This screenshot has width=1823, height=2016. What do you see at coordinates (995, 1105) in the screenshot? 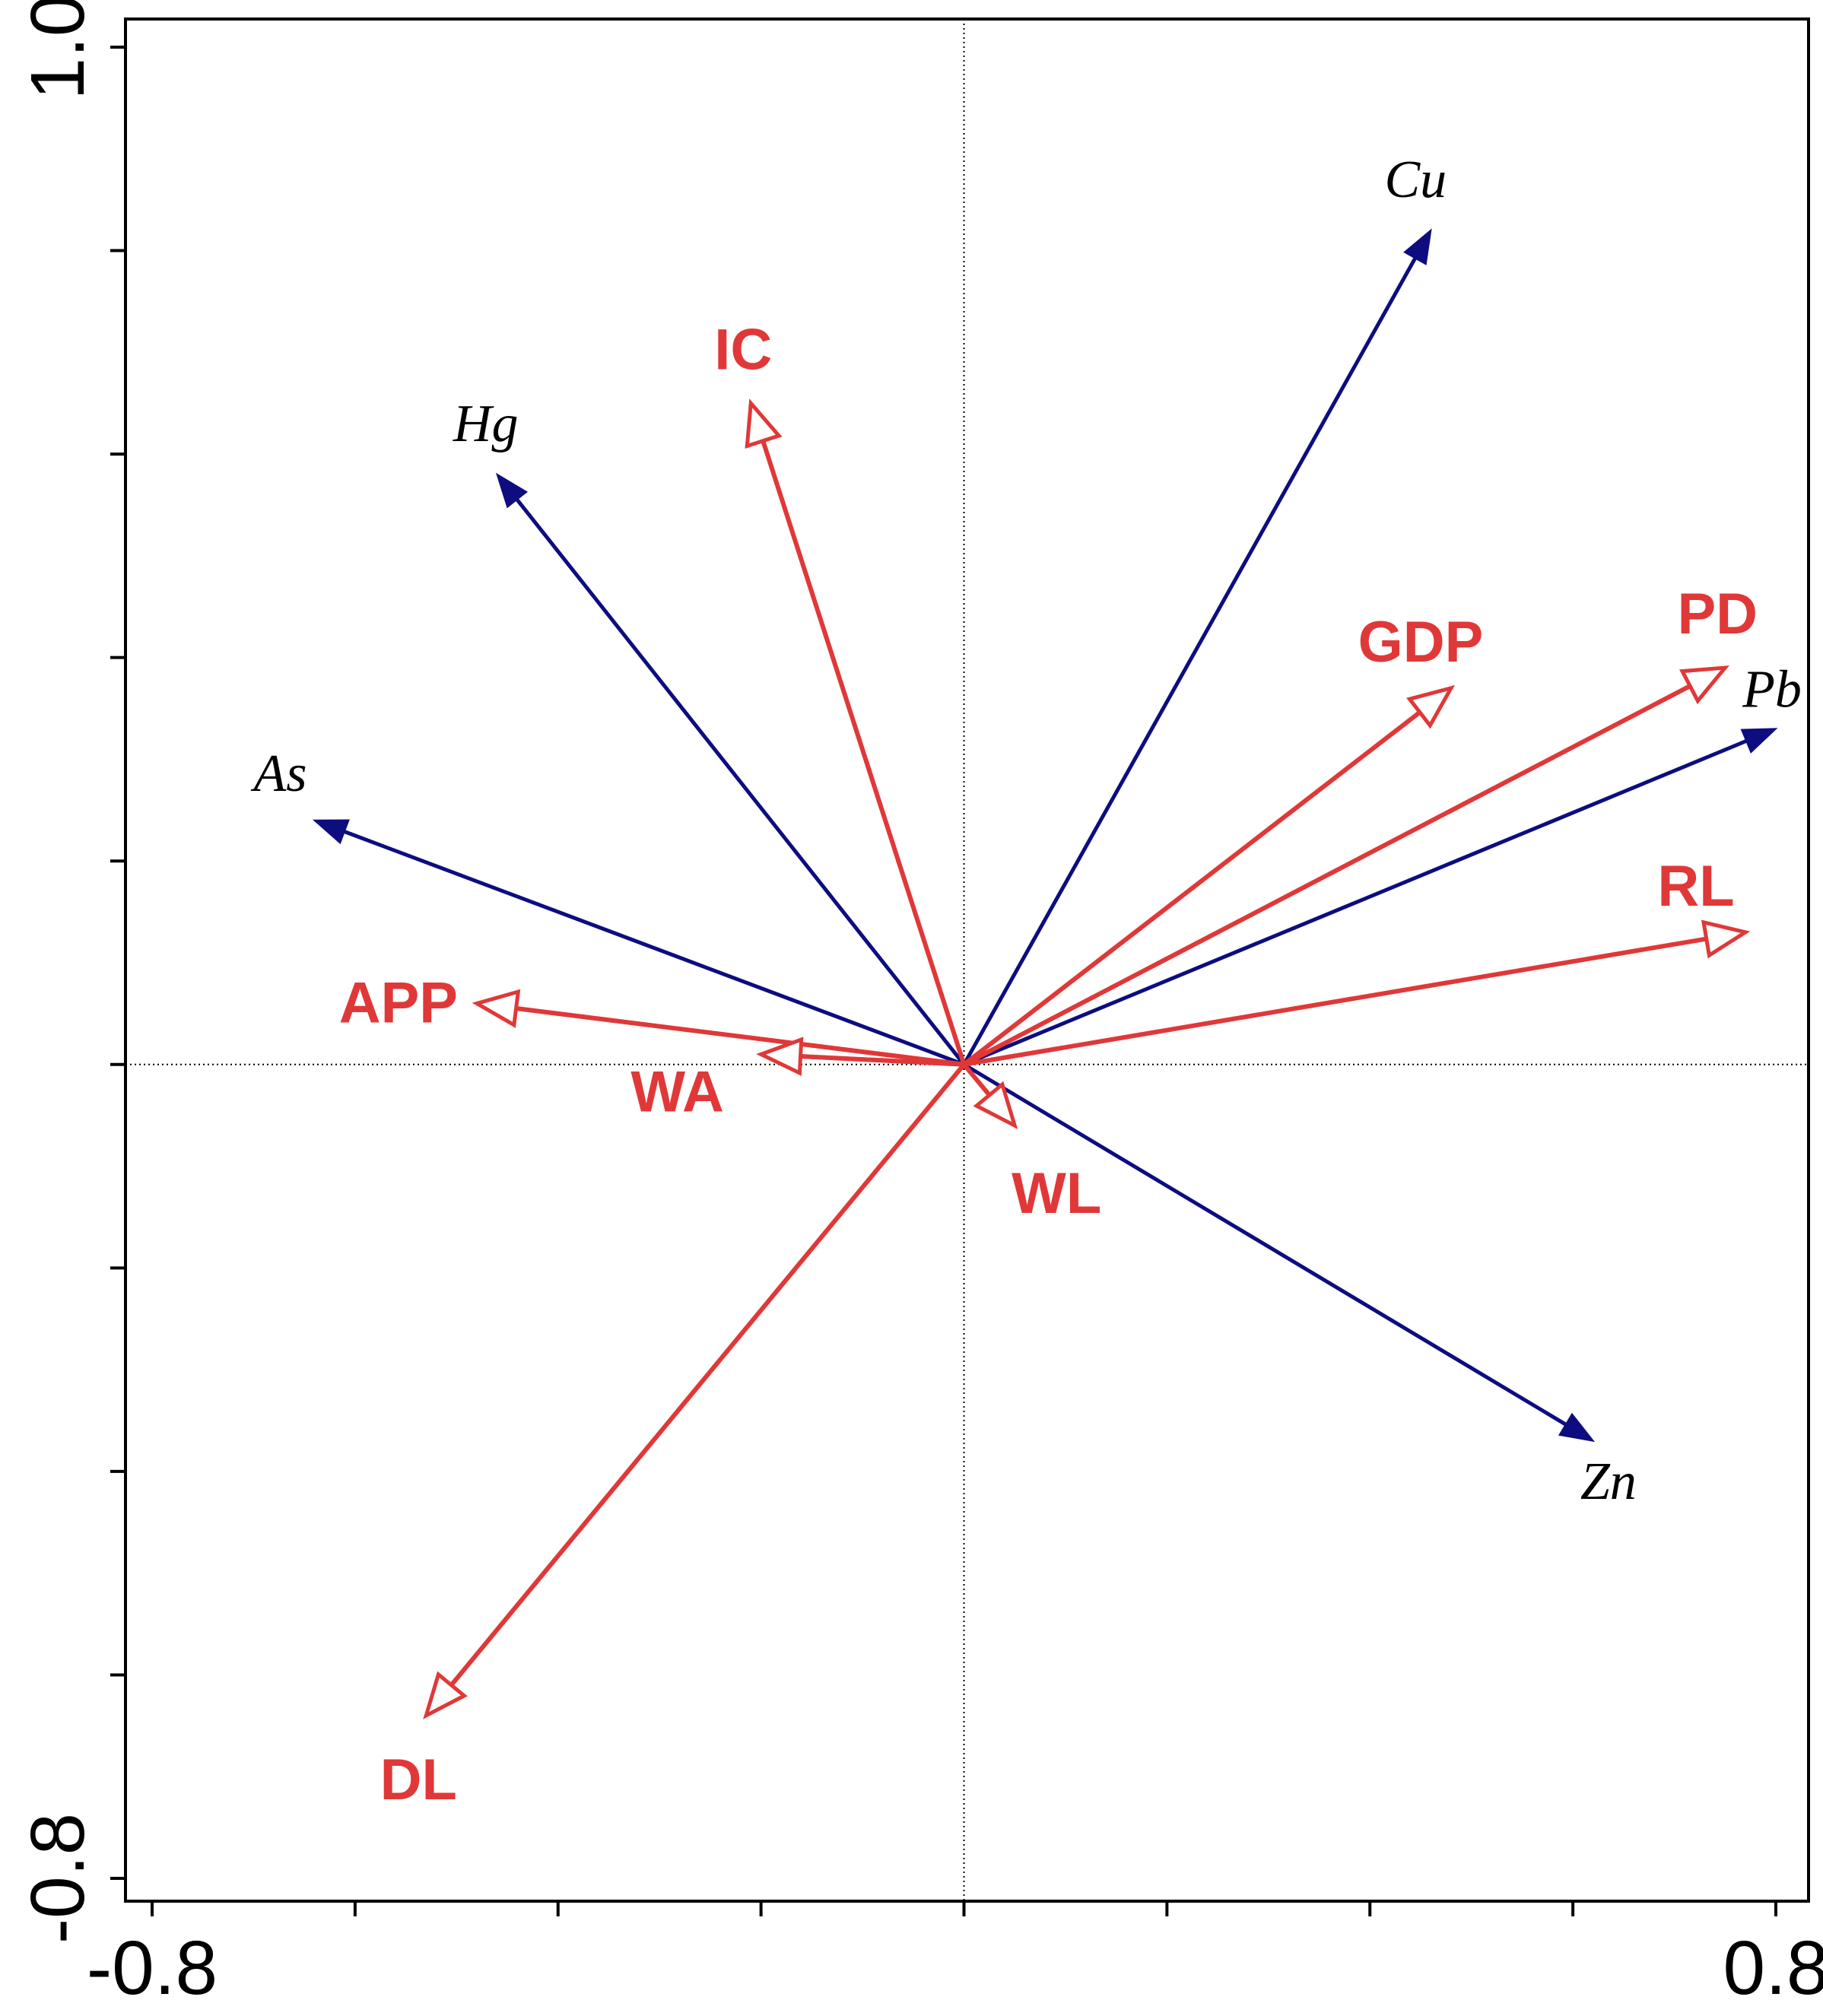
I see `arrowhead-wl` at bounding box center [995, 1105].